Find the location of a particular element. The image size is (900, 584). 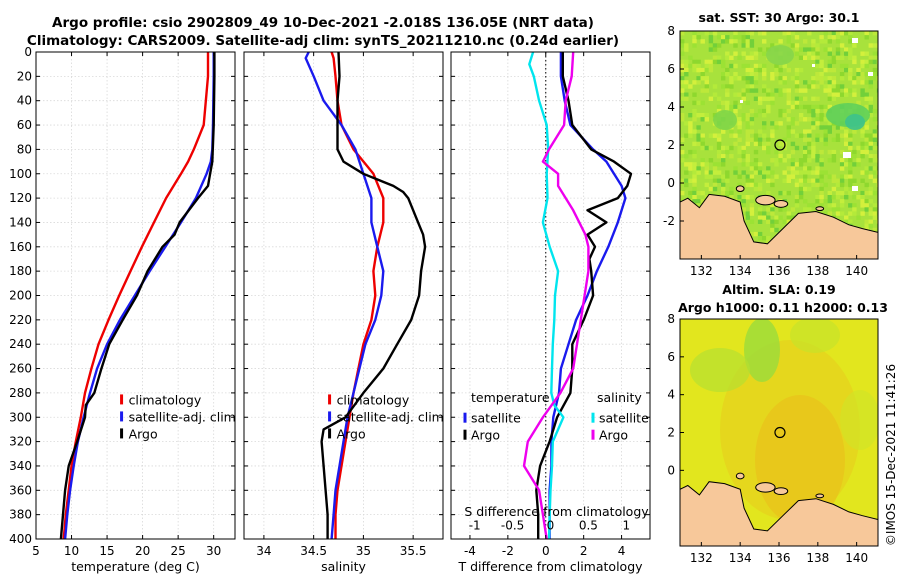

y-tick-label: 0 is located at coordinates (28, 52).